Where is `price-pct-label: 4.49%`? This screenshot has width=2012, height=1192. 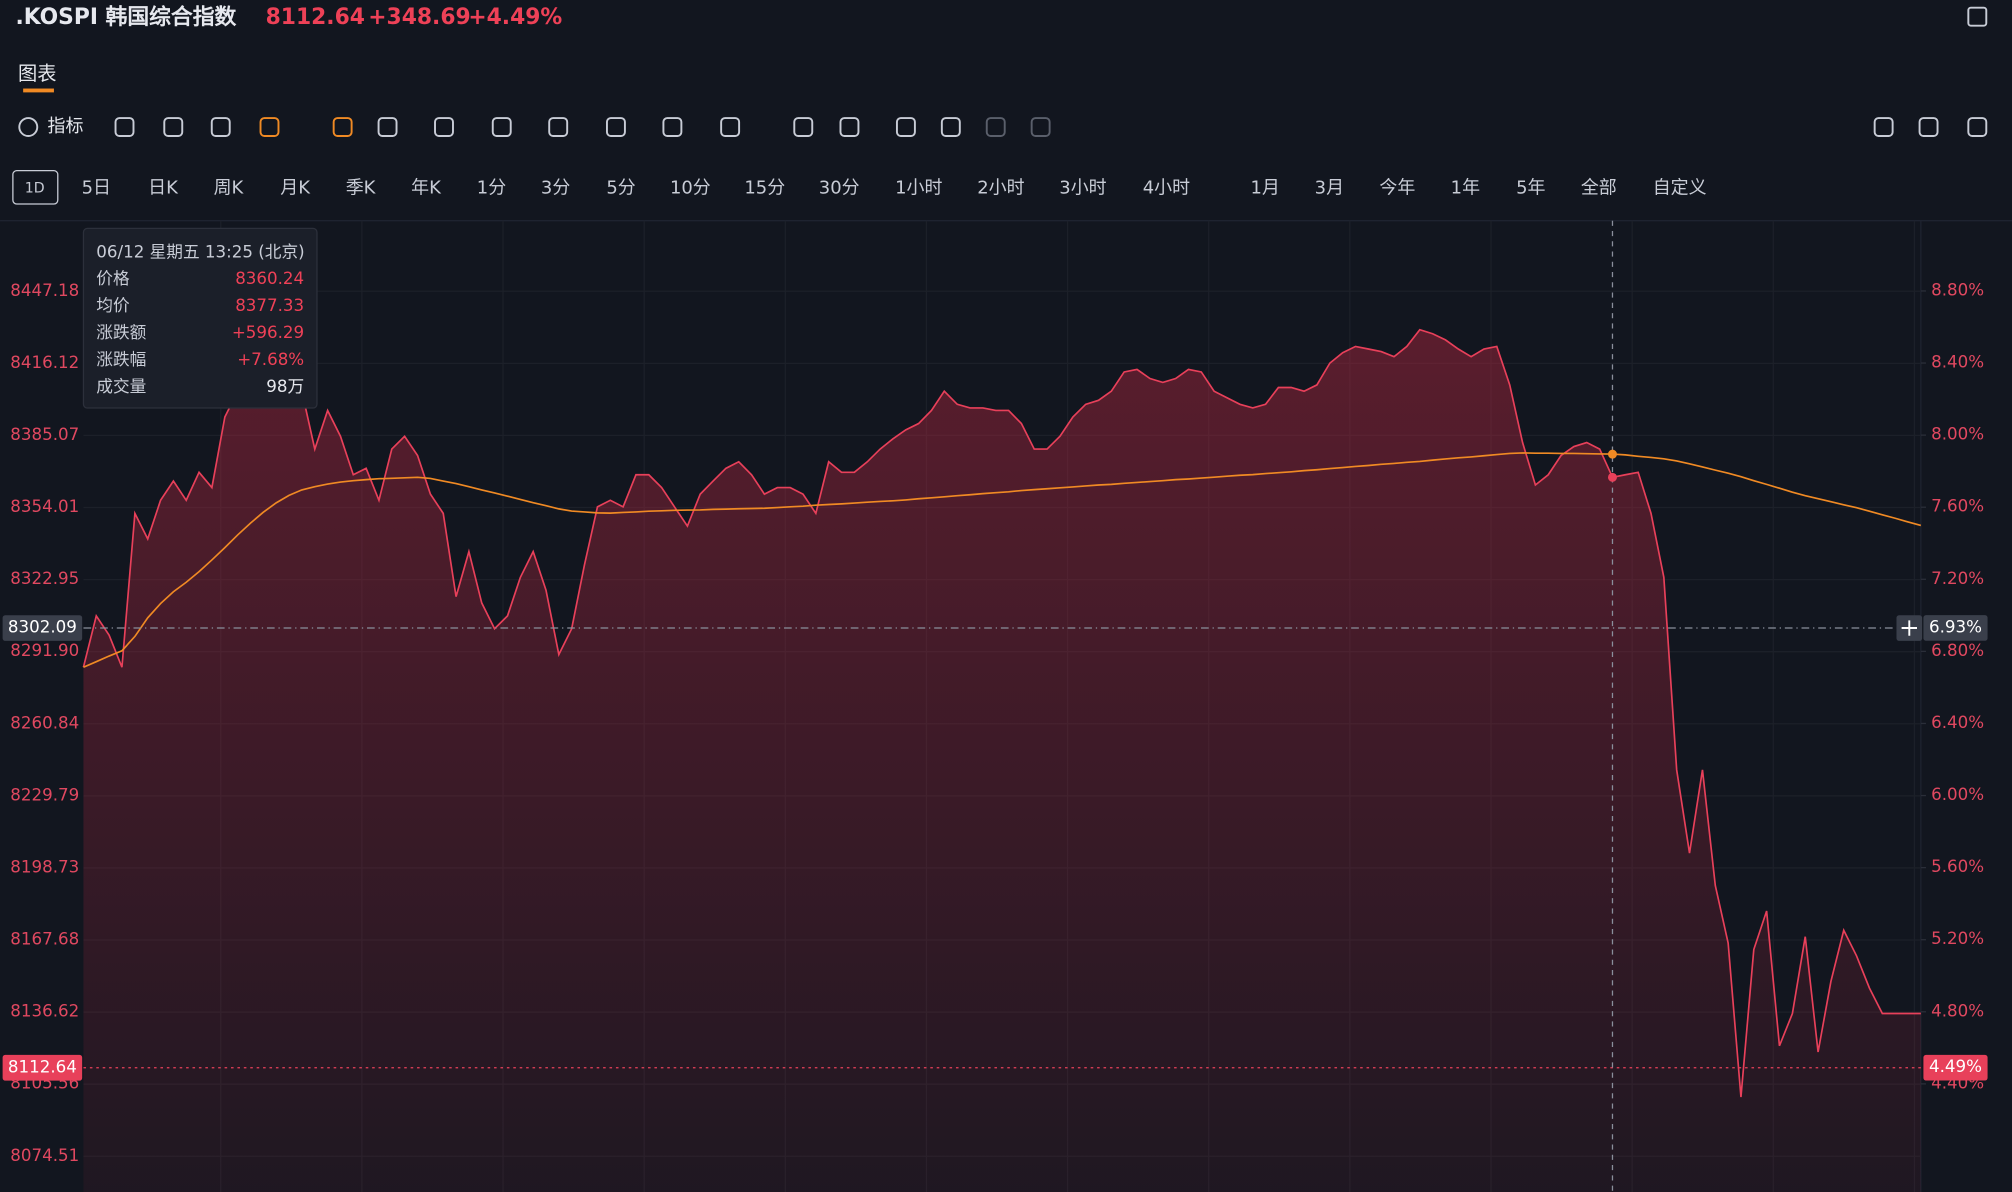
price-pct-label: 4.49% is located at coordinates (1955, 1066).